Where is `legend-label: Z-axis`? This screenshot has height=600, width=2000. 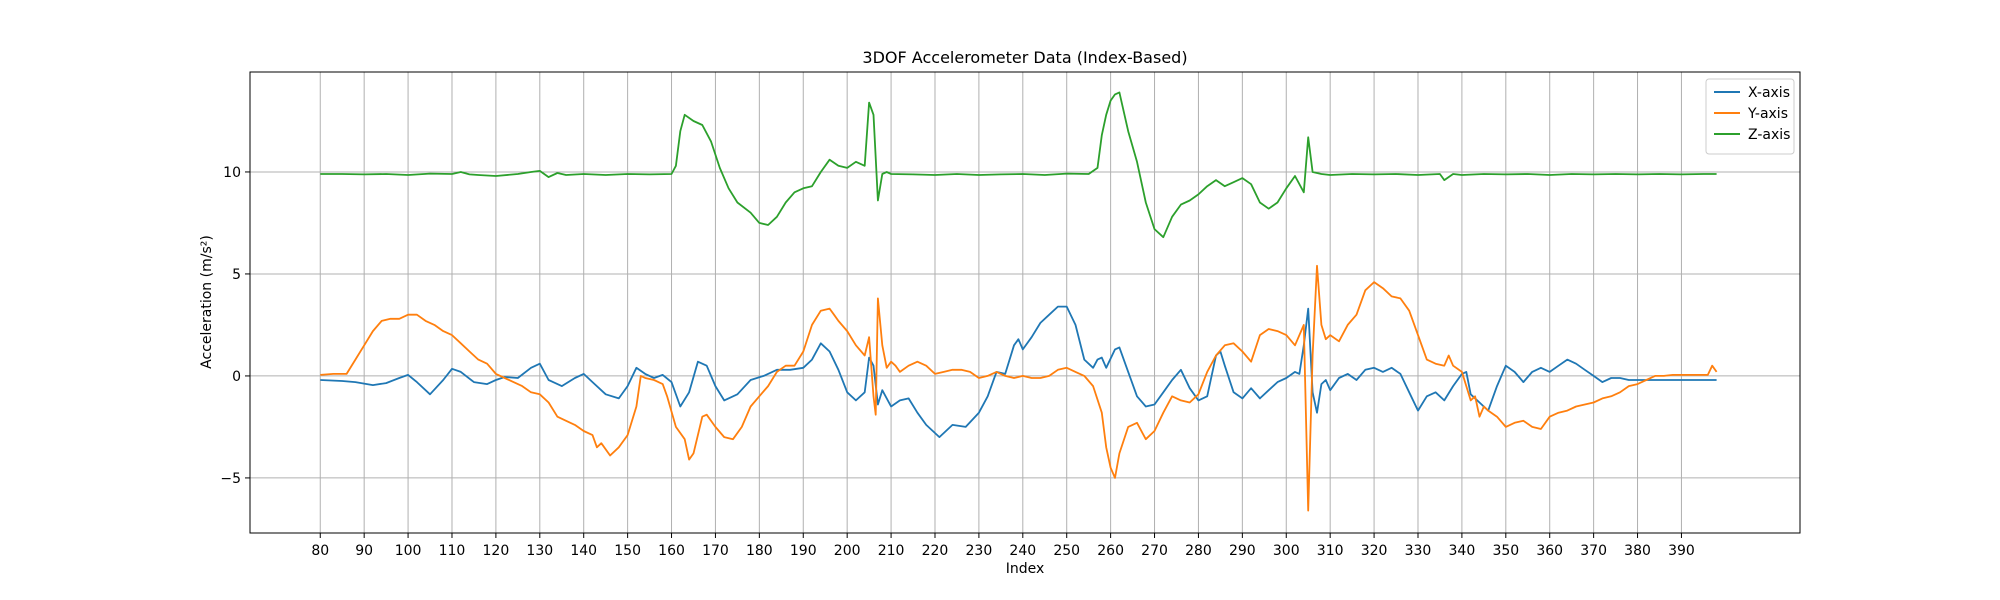 legend-label: Z-axis is located at coordinates (1769, 135).